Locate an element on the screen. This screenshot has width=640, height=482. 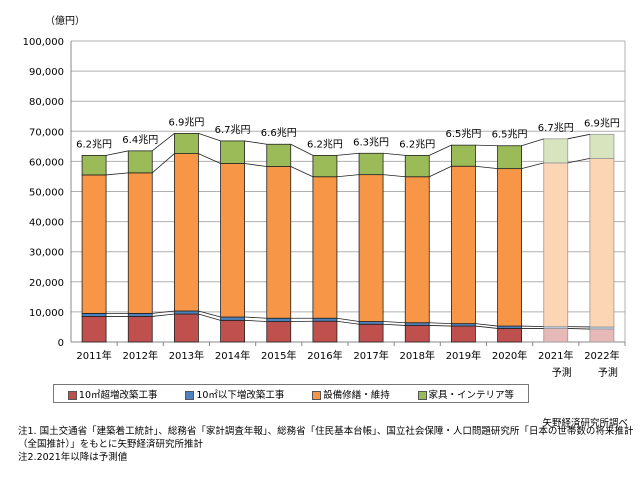
legend-item: 設備修繕・維持 is located at coordinates (351, 394).